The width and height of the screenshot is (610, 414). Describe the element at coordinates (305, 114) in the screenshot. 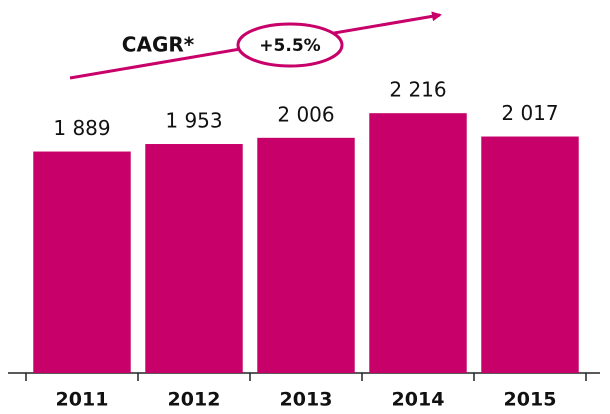

I see `value-label: 2 006` at that location.